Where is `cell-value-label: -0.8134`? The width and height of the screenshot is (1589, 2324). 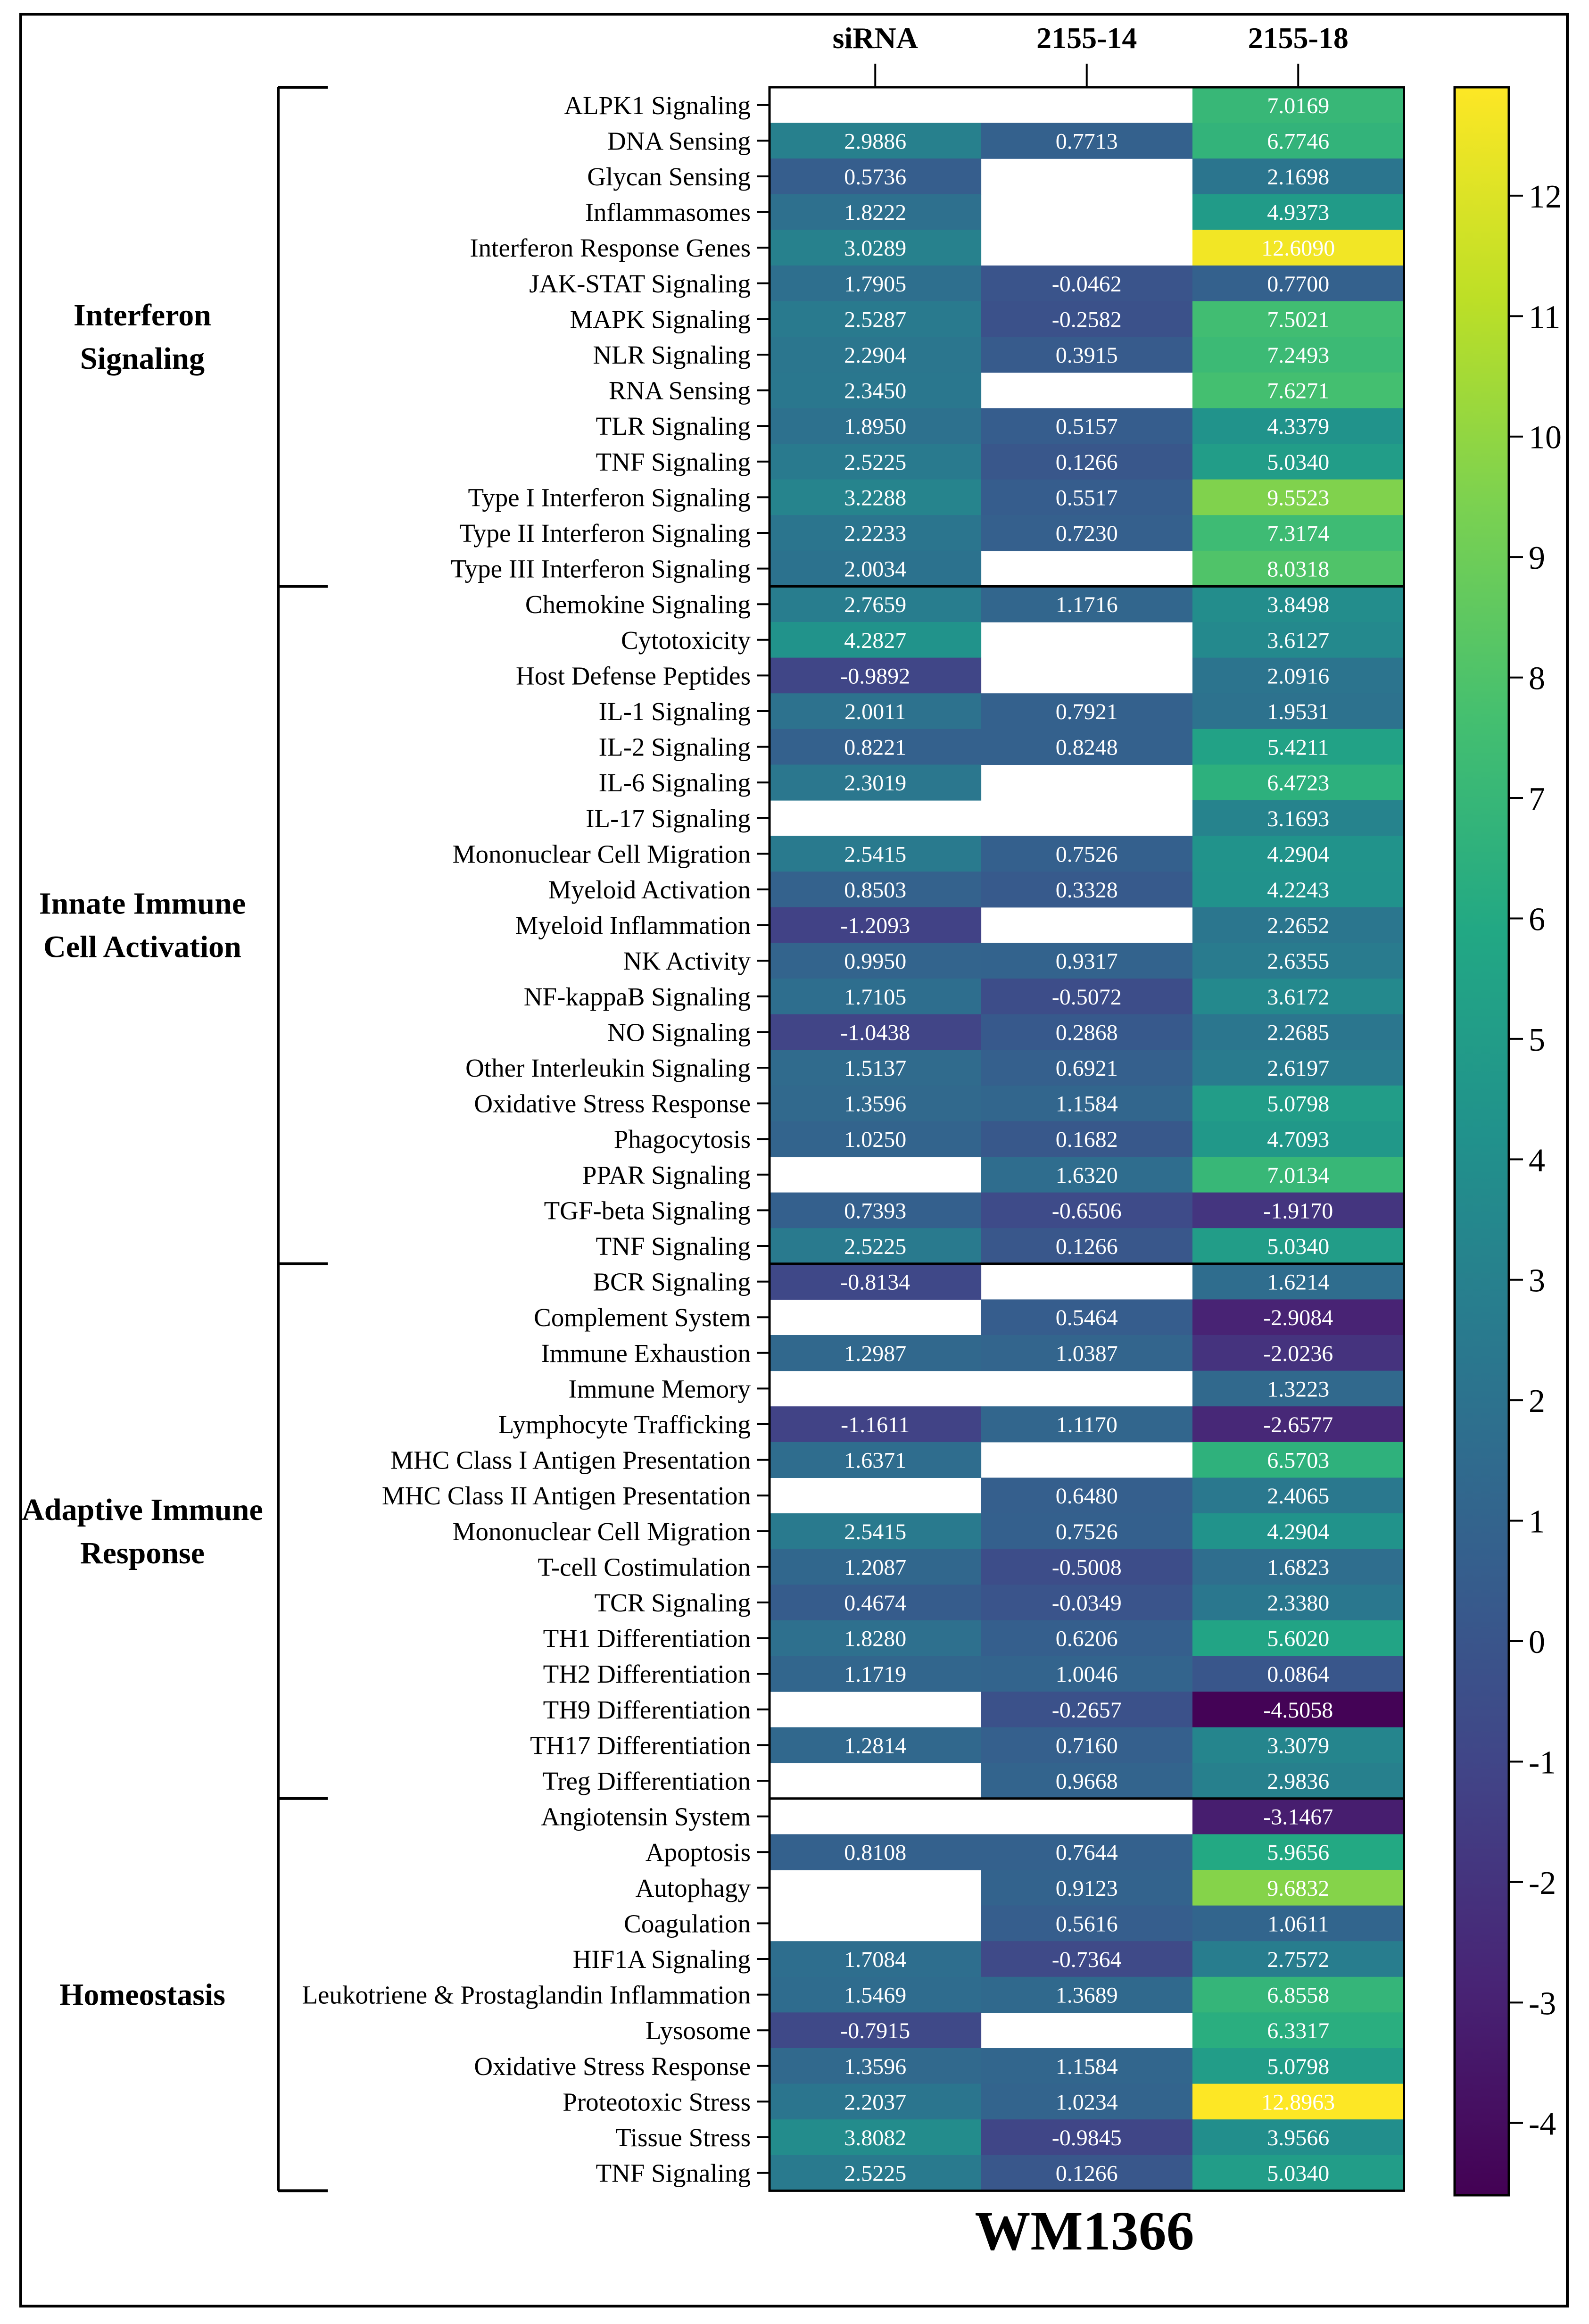 cell-value-label: -0.8134 is located at coordinates (875, 1283).